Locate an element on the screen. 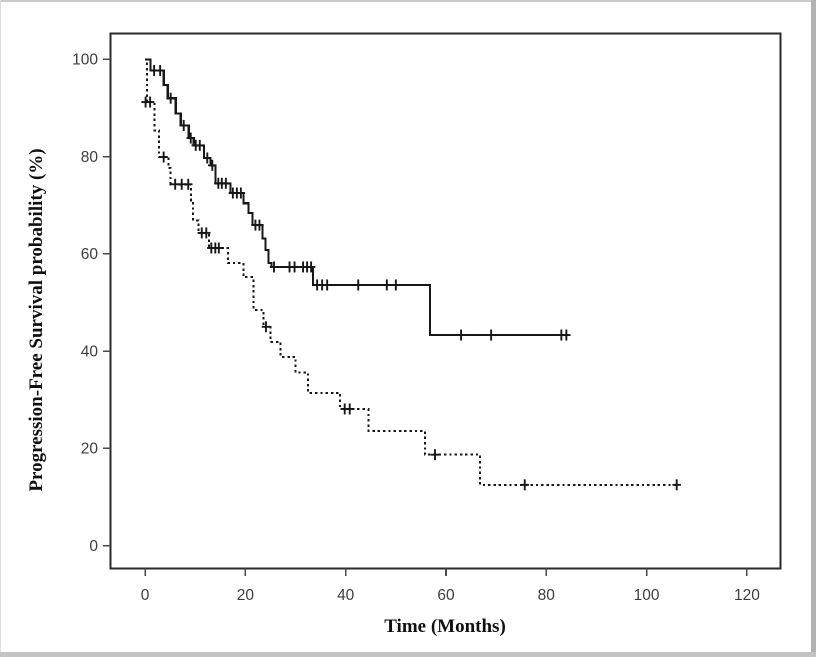  x-tick-label: 20 is located at coordinates (246, 595).